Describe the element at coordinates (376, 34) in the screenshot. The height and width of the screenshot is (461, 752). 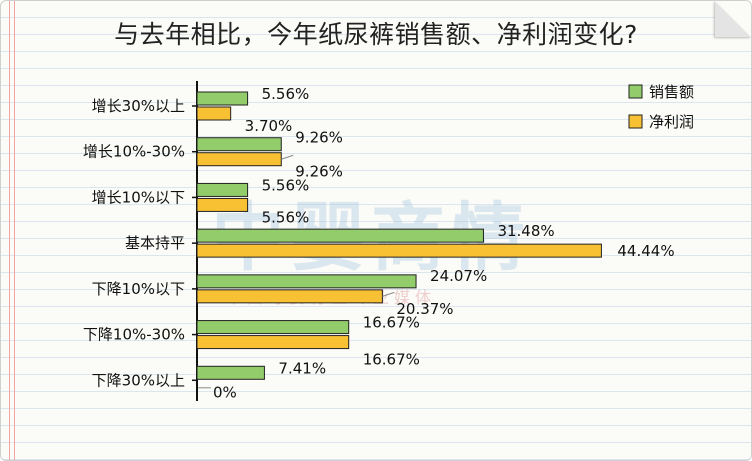
I see `chart-title: 与去年相比，今年纸尿裤销售额、净利润变化?` at that location.